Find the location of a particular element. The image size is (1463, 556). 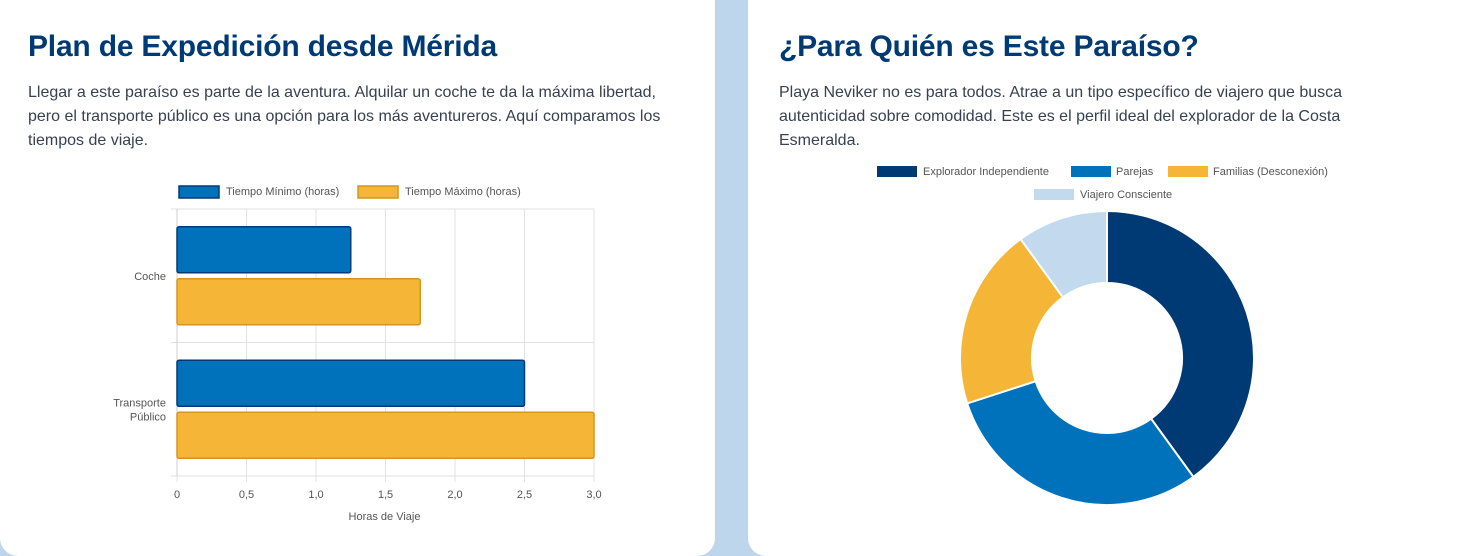

x-tick-label: 0,5 is located at coordinates (246, 495).